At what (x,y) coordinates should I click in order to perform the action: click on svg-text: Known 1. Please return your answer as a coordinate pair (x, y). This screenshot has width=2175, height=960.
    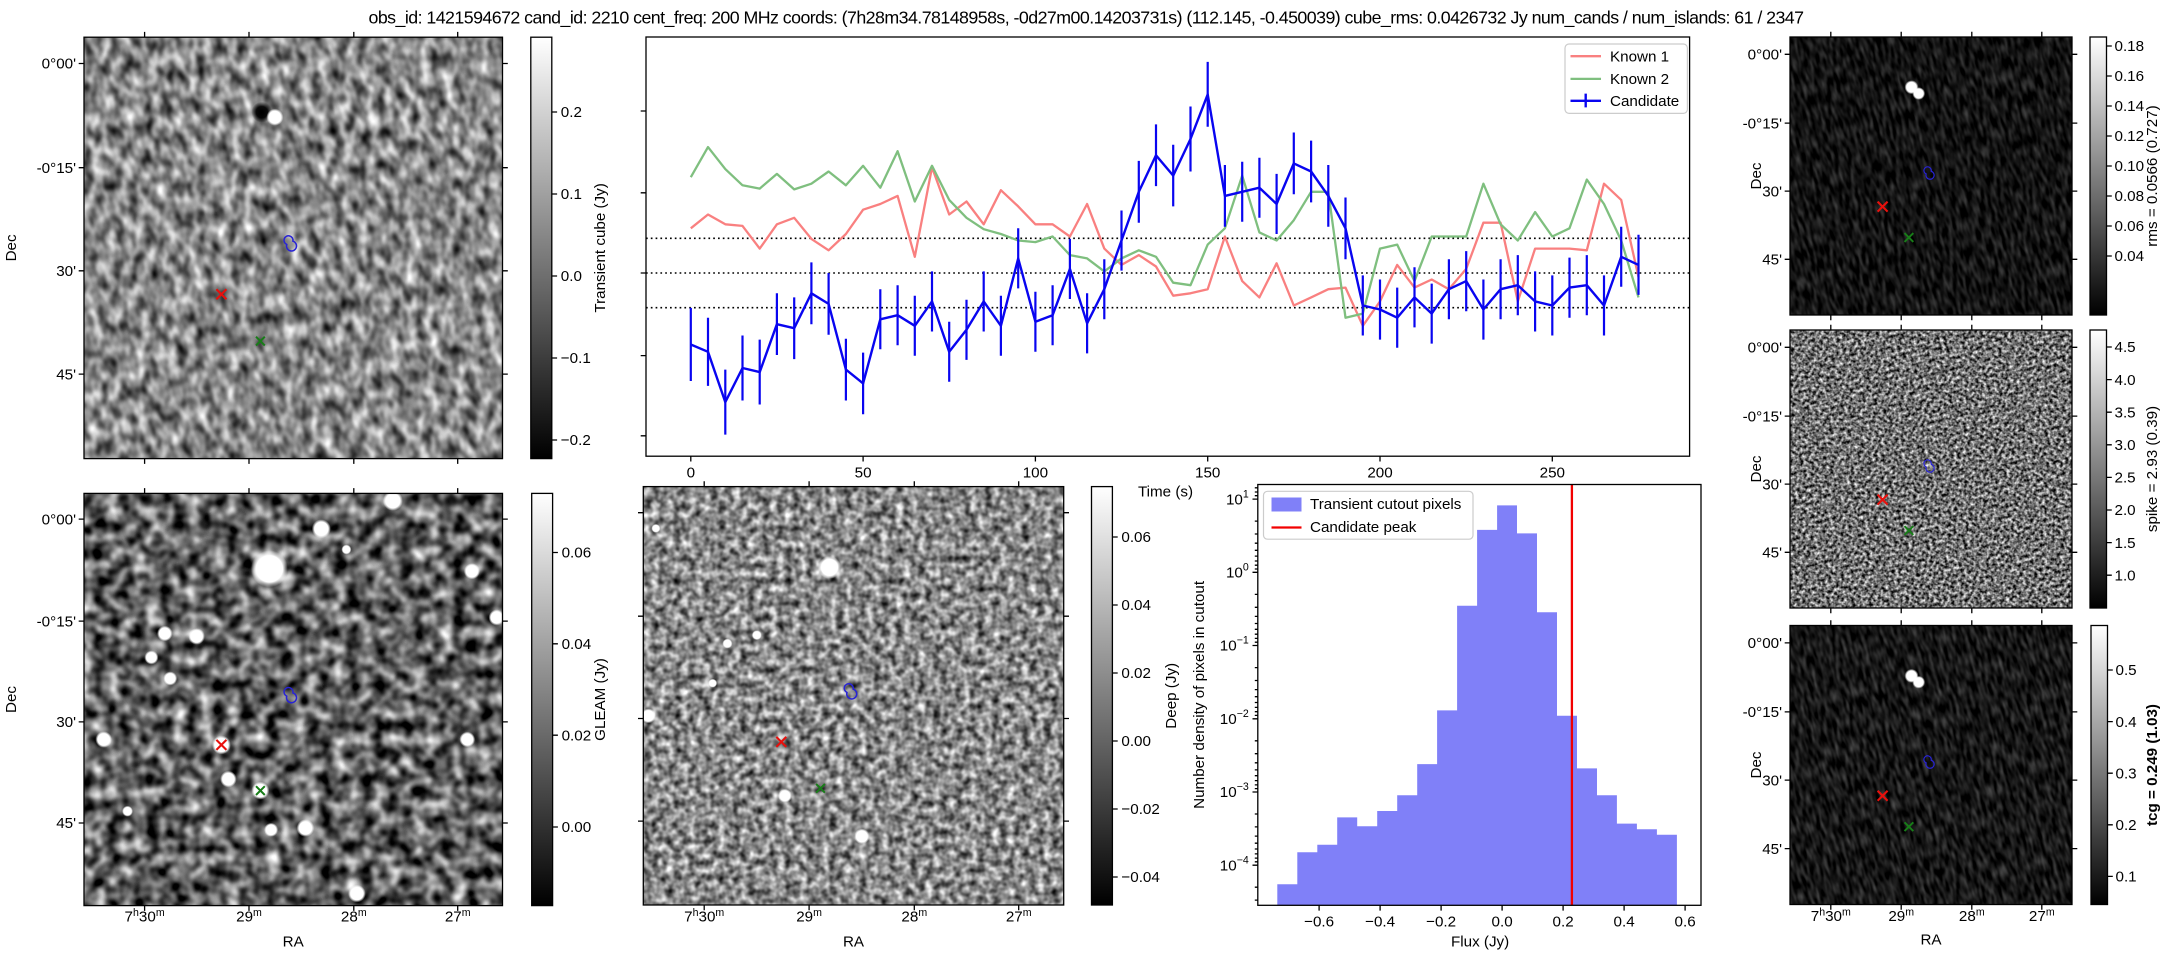
    Looking at the image, I should click on (1639, 56).